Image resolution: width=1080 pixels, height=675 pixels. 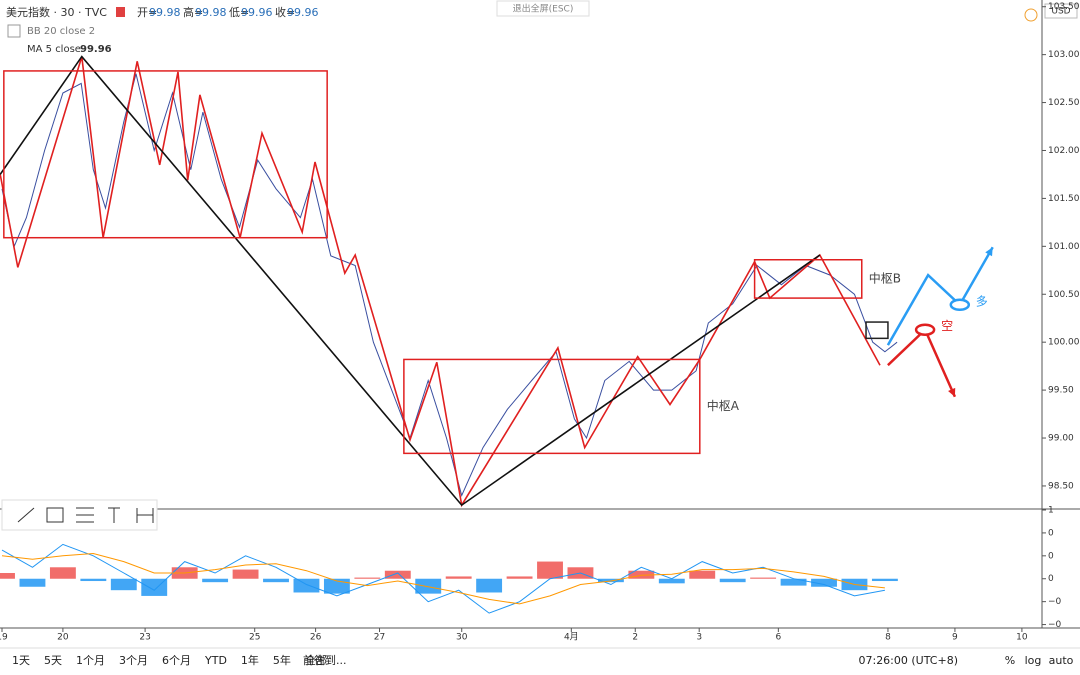 What do you see at coordinates (316, 638) in the screenshot?
I see `x-tick-label: 26` at bounding box center [316, 638].